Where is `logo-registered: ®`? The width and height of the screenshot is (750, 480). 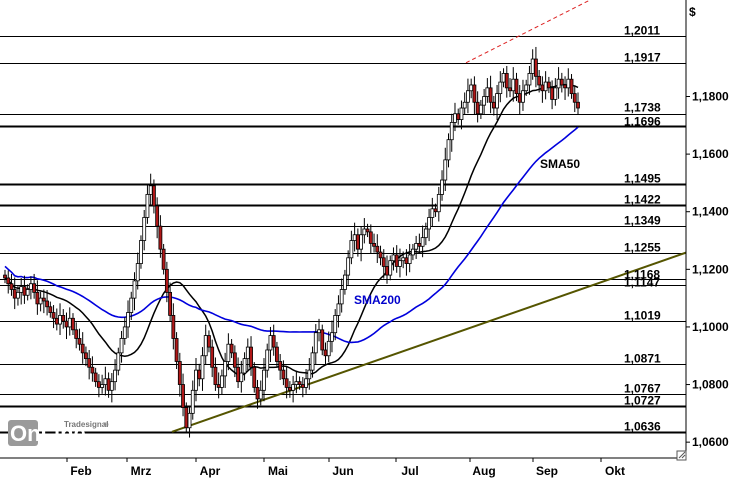 logo-registered: ® is located at coordinates (106, 425).